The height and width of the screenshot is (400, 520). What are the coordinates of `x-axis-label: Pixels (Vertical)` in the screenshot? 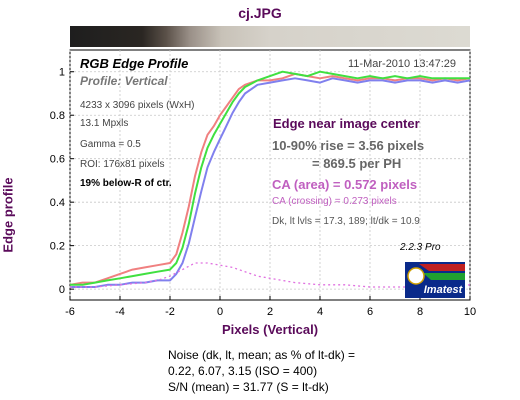 It's located at (270, 329).